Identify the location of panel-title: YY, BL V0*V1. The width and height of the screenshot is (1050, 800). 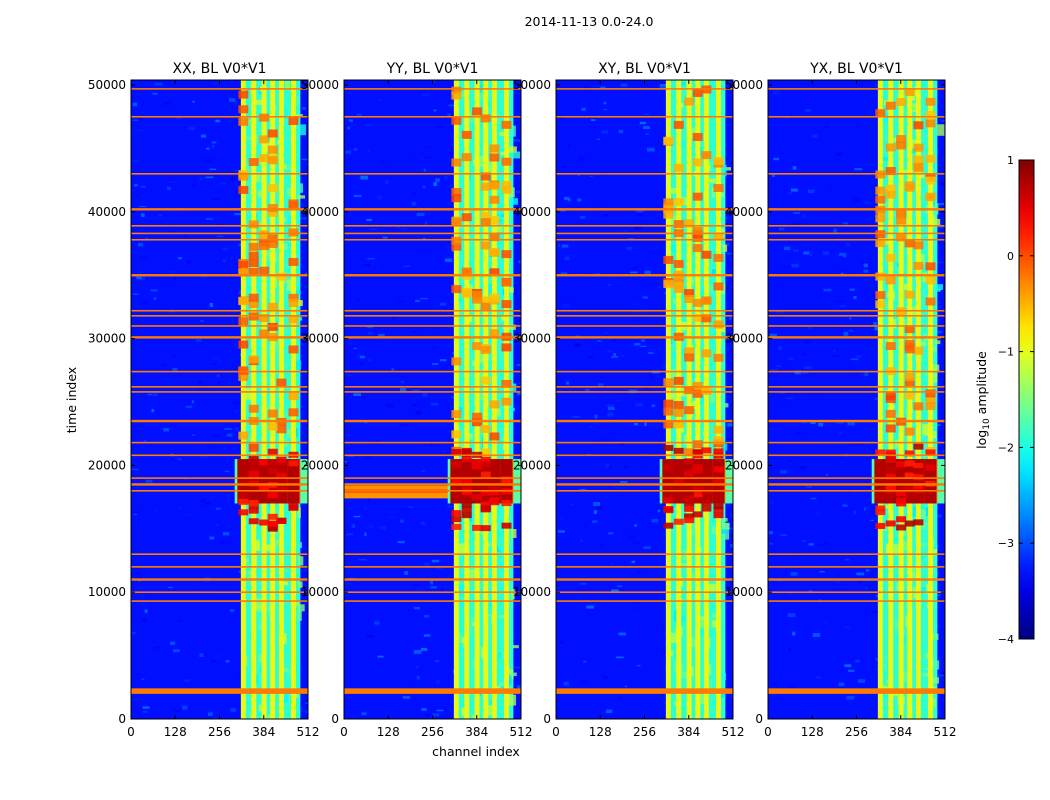
(432, 69).